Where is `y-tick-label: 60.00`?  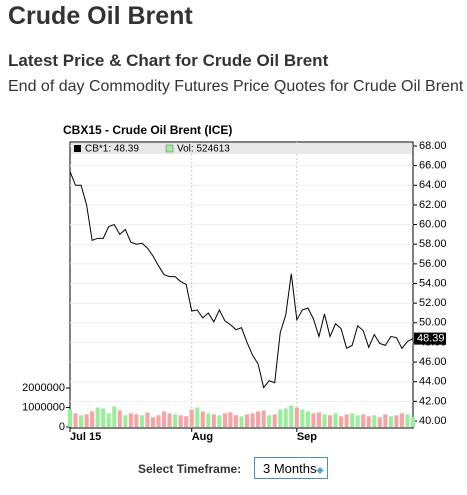 y-tick-label: 60.00 is located at coordinates (433, 224).